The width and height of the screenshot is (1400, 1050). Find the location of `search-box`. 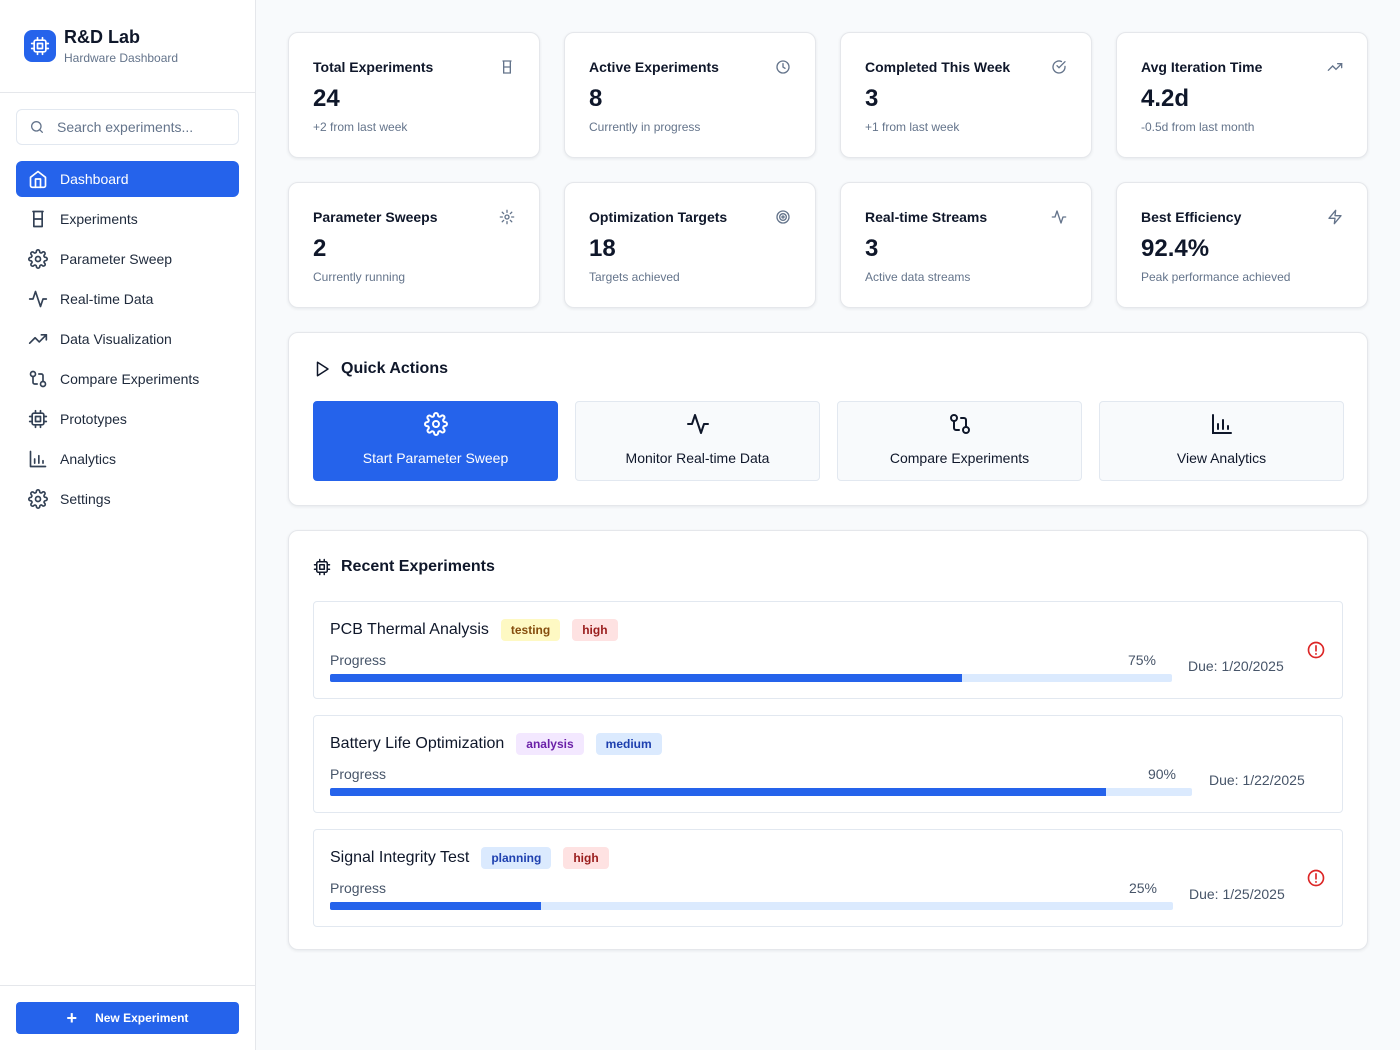

search-box is located at coordinates (127, 127).